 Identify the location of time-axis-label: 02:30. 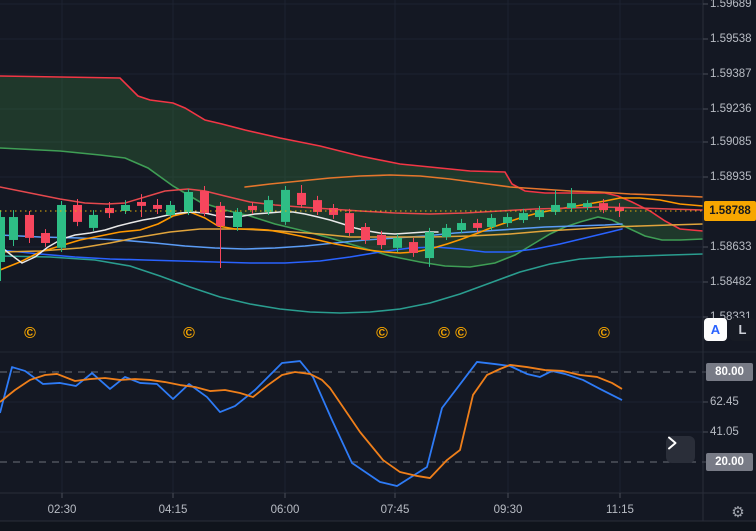
(62, 510).